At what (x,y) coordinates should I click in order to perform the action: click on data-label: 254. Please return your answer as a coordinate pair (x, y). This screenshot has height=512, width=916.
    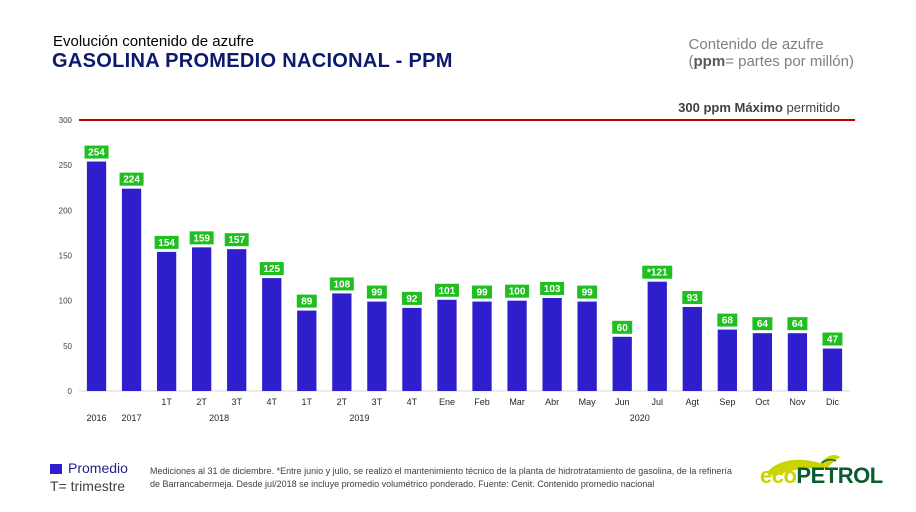
    Looking at the image, I should click on (96, 153).